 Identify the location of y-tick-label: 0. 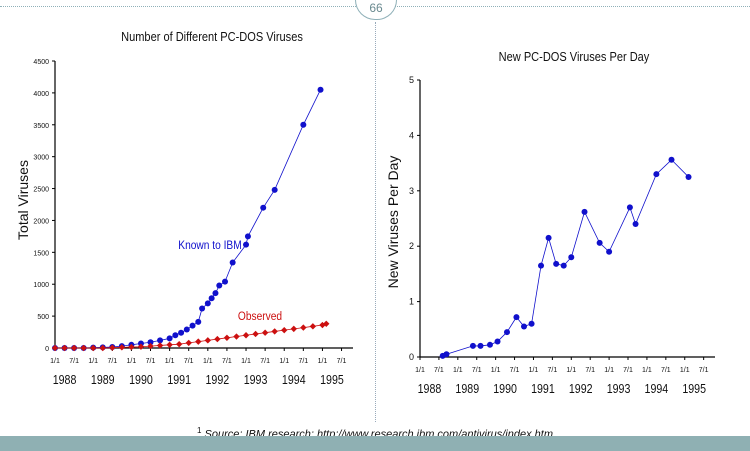
(411, 357).